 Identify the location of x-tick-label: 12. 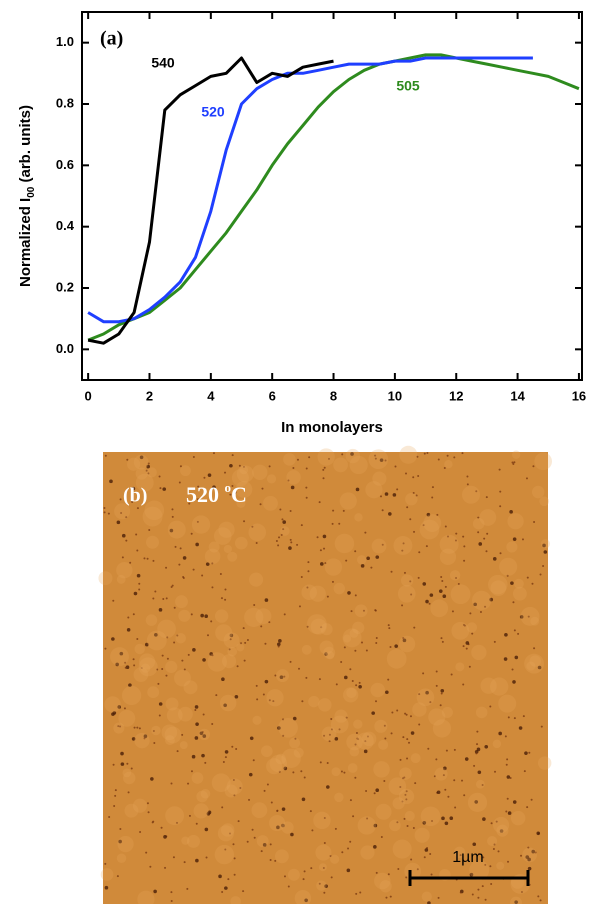
(456, 395).